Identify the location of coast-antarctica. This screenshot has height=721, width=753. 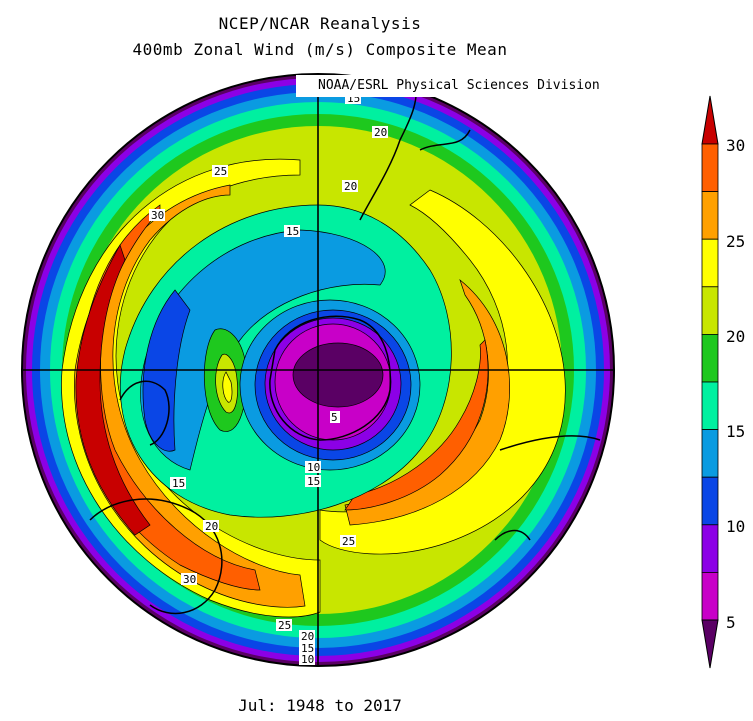
(330, 378).